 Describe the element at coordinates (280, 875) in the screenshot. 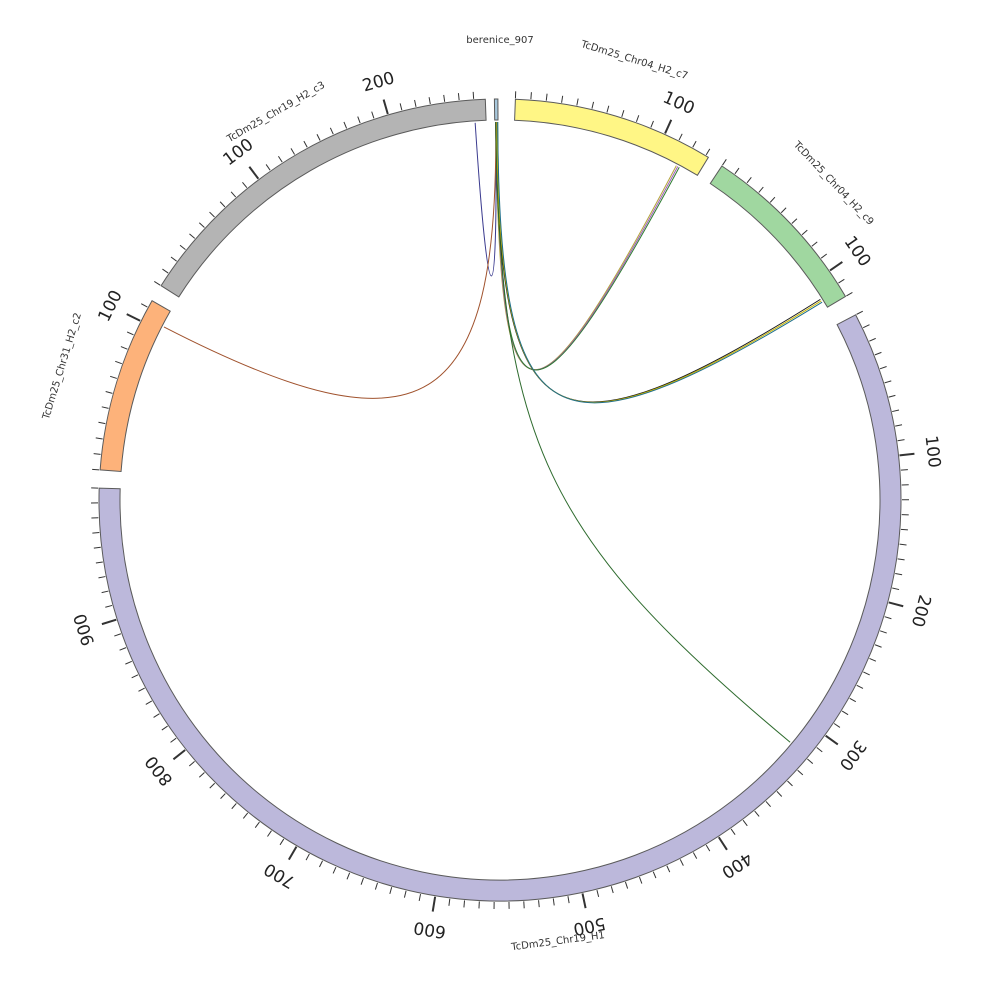

I see `tick-label: 700` at that location.